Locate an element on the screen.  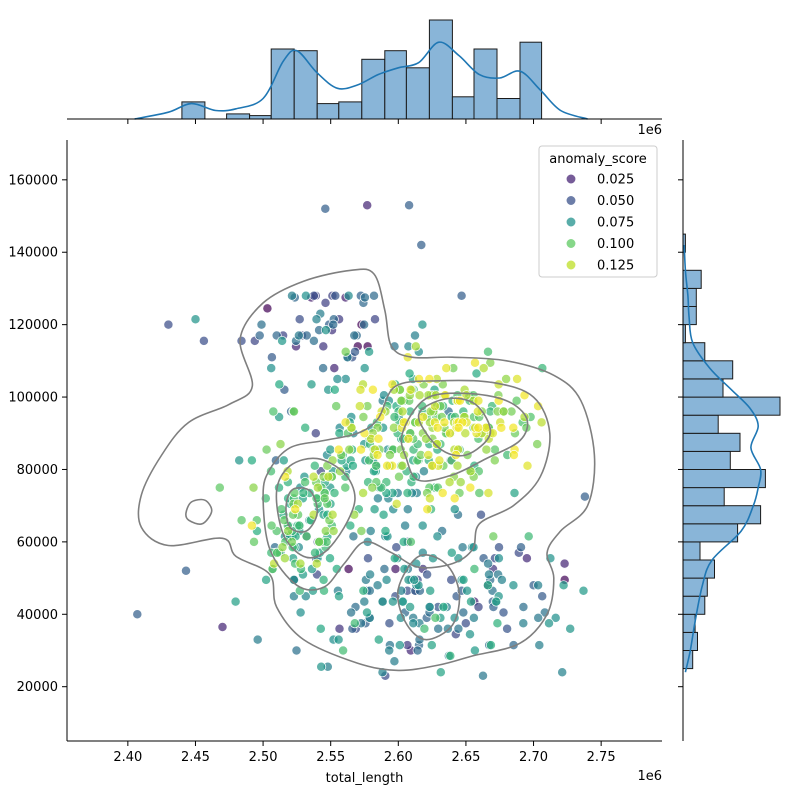
legend-label: 0.125 is located at coordinates (615, 266).